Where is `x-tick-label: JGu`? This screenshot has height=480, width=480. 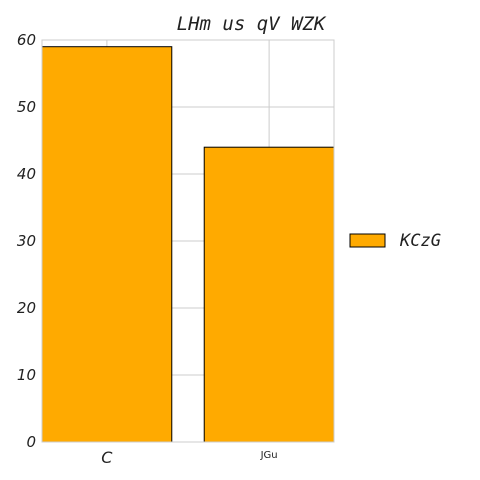 x-tick-label: JGu is located at coordinates (269, 455).